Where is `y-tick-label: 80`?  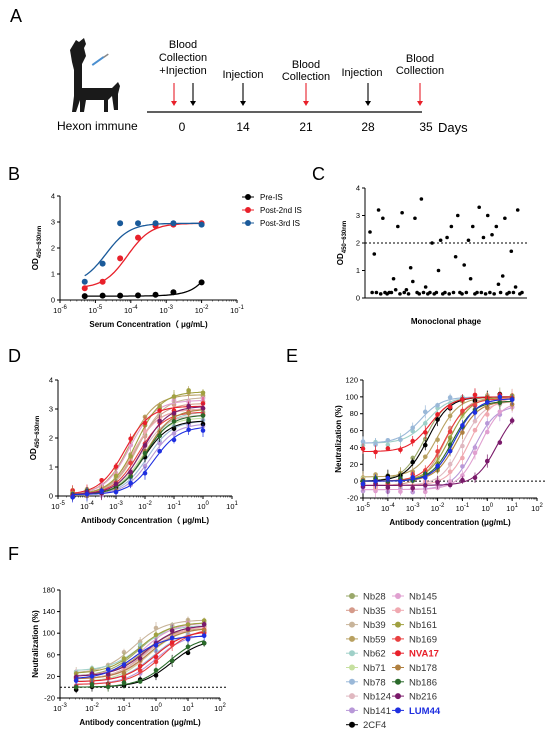
y-tick-label: 80 is located at coordinates (354, 413).